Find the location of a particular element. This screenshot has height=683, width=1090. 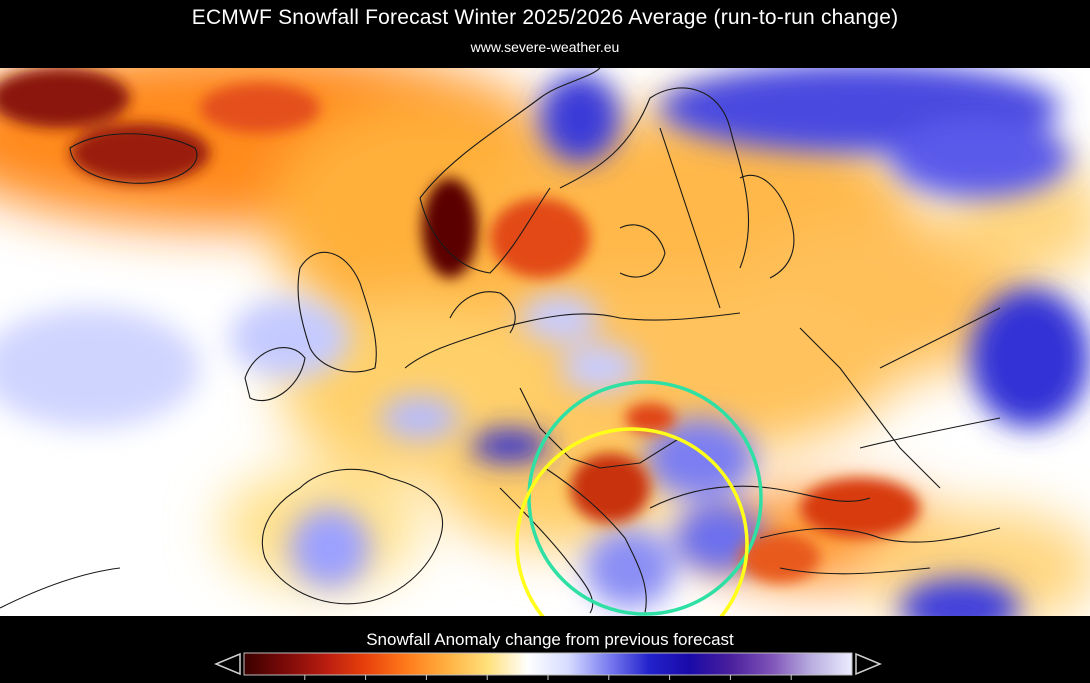

colorbar-right-arrow is located at coordinates (868, 664).